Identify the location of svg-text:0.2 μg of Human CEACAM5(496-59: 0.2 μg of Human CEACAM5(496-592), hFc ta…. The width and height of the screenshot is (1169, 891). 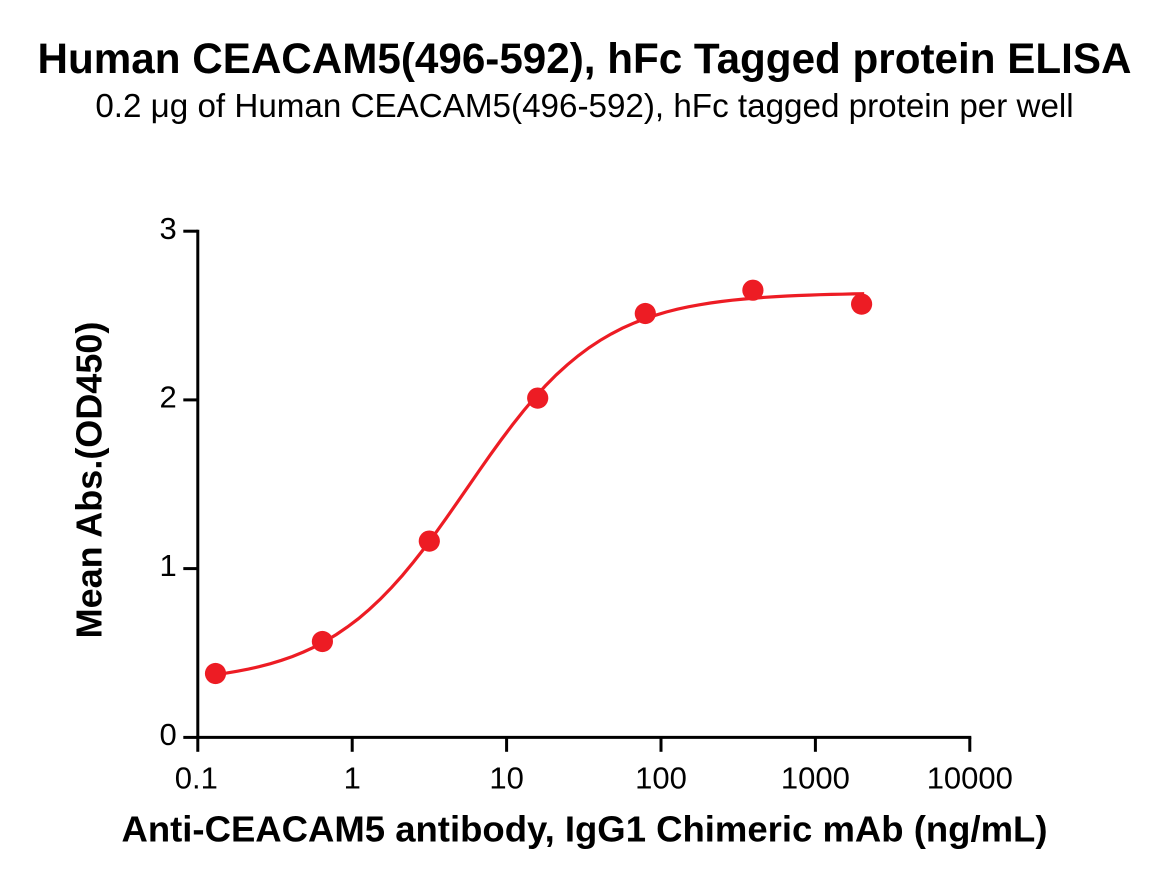
(584, 106).